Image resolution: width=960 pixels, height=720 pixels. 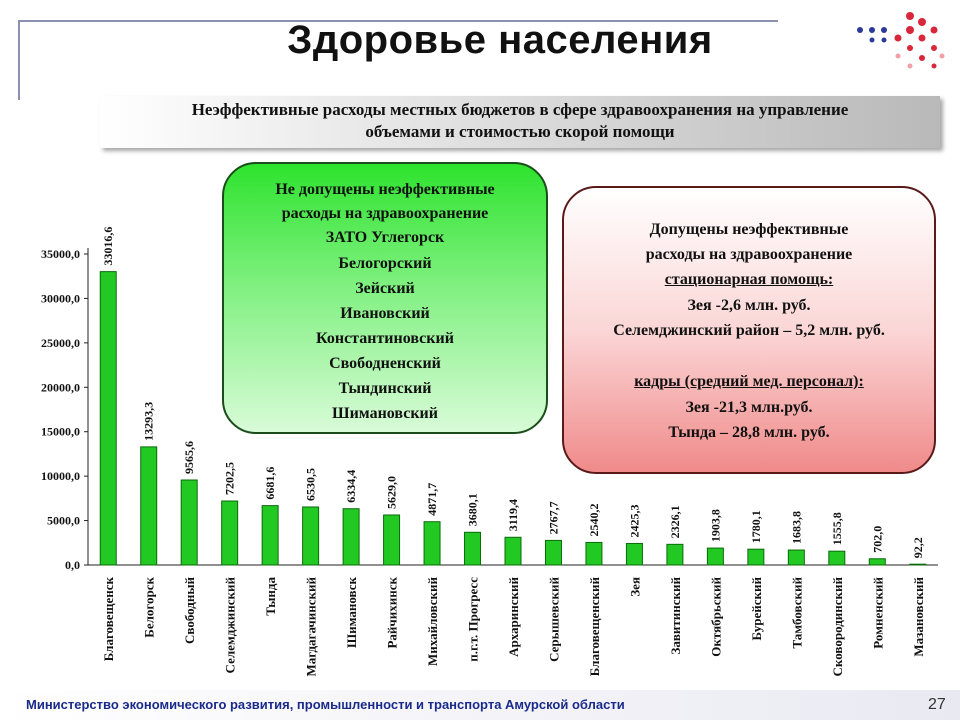 I want to click on value-label: 7202,5, so click(x=230, y=478).